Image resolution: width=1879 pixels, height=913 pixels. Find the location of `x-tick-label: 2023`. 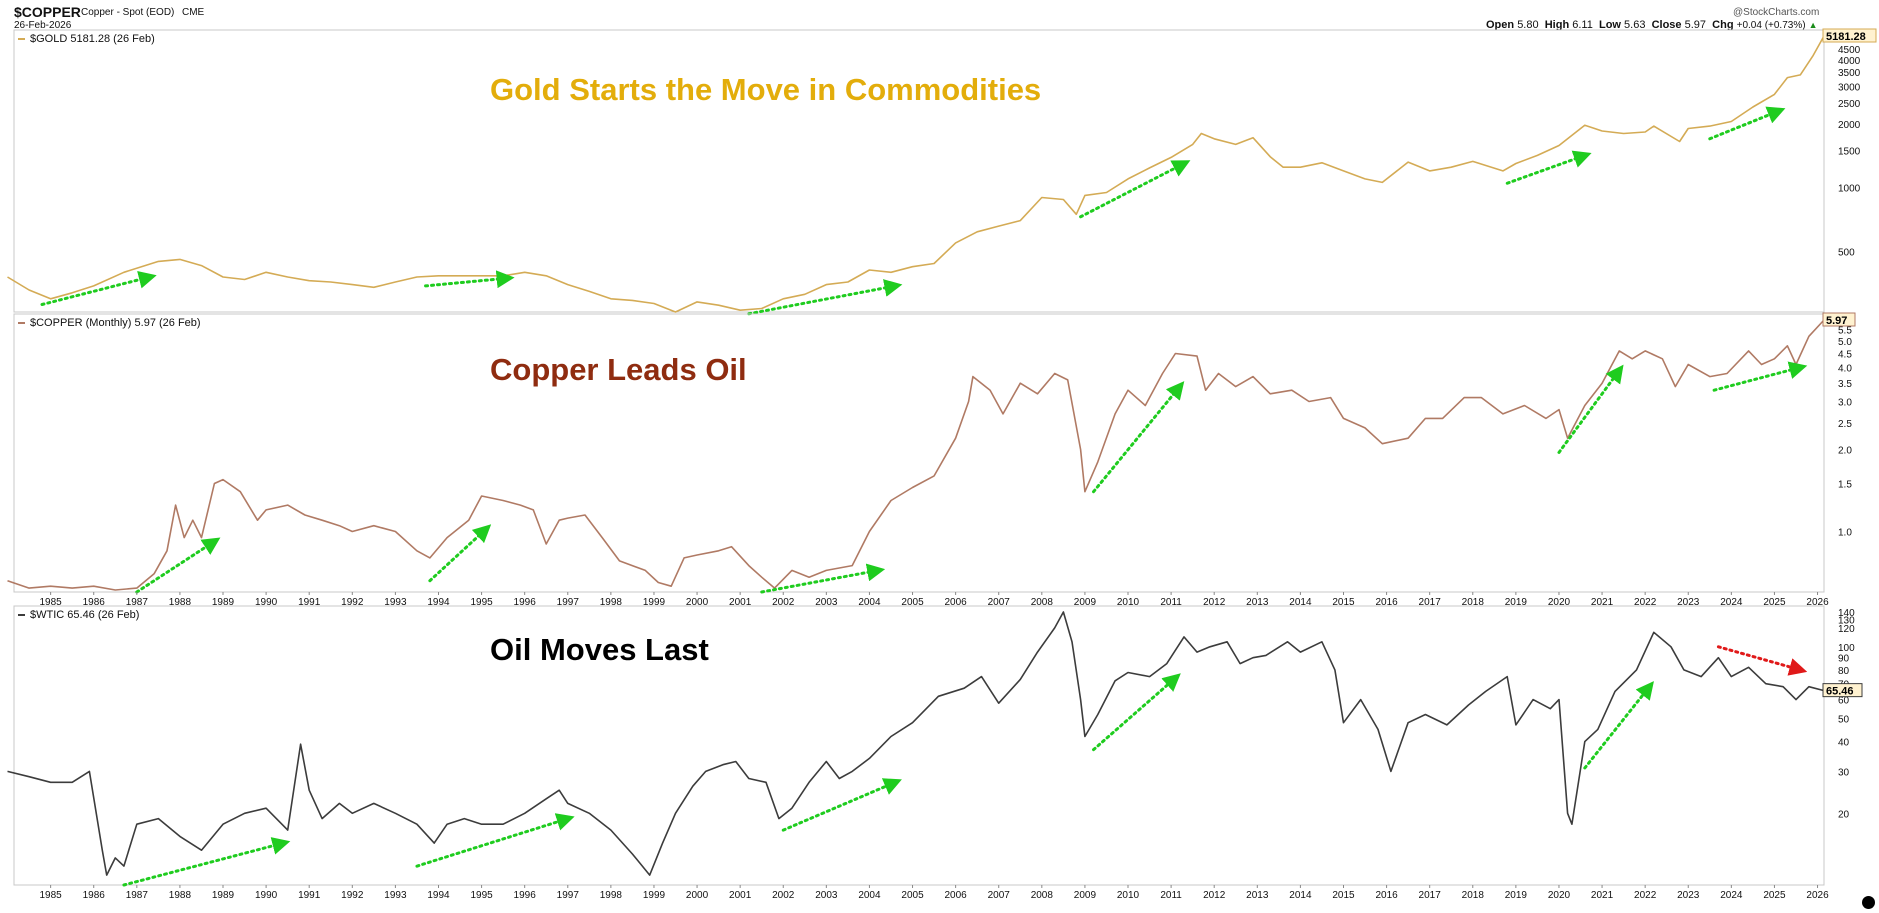

x-tick-label: 2023 is located at coordinates (1688, 895).